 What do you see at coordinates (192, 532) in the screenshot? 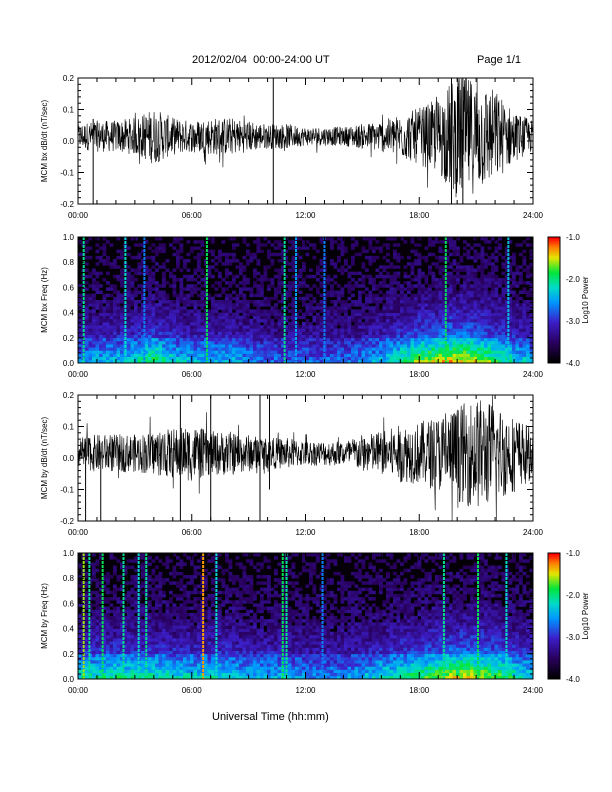
I see `x-tick-label: 06:00` at bounding box center [192, 532].